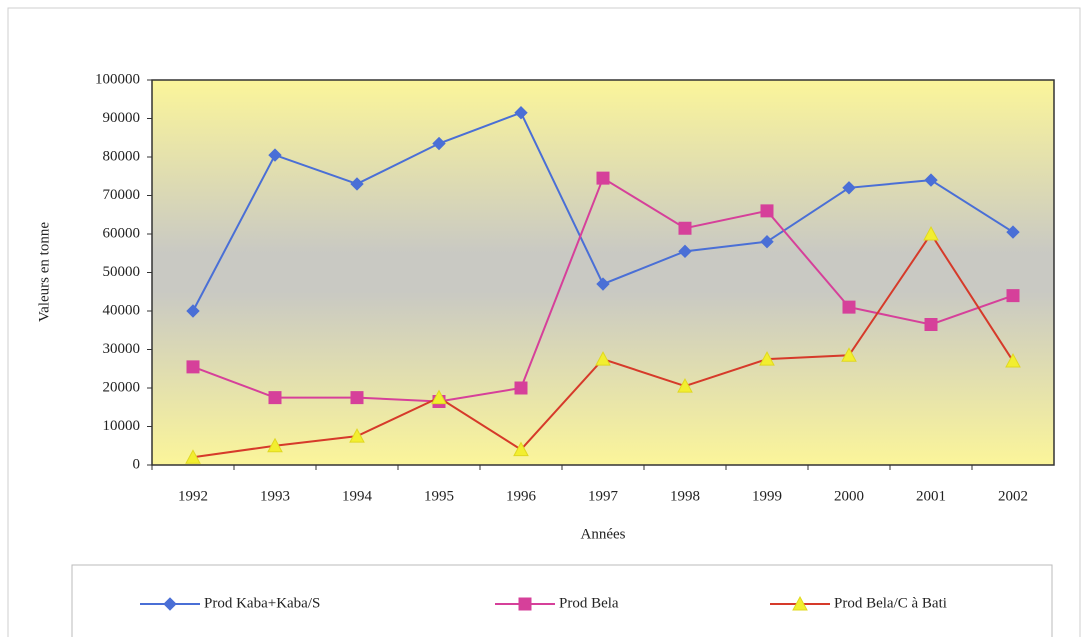 The width and height of the screenshot is (1086, 637). Describe the element at coordinates (122, 272) in the screenshot. I see `y-tick-label: 50000` at that location.